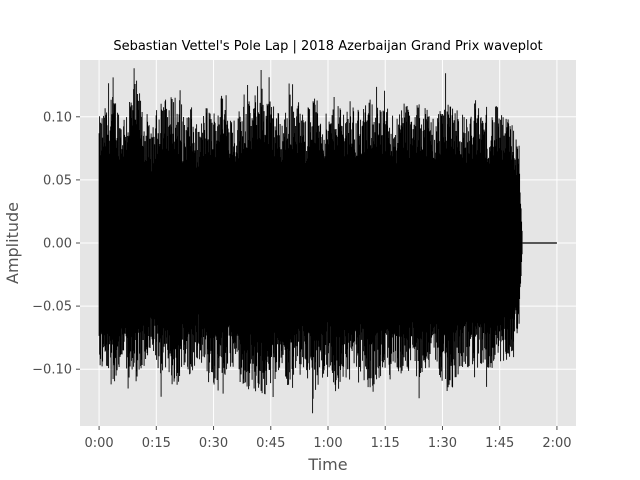 The height and width of the screenshot is (480, 640). Describe the element at coordinates (57, 180) in the screenshot. I see `y-tick-label: 0.05` at that location.